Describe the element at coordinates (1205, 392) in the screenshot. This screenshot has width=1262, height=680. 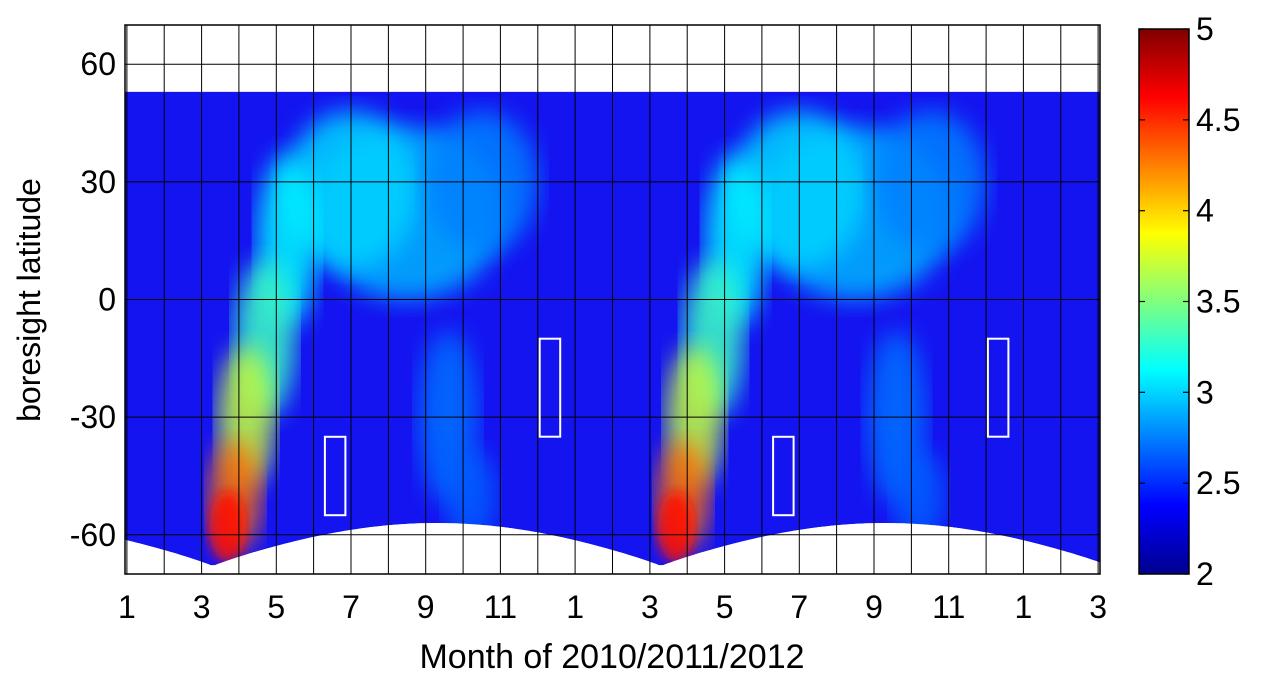
I see `colorbar-tick-label: 3` at that location.